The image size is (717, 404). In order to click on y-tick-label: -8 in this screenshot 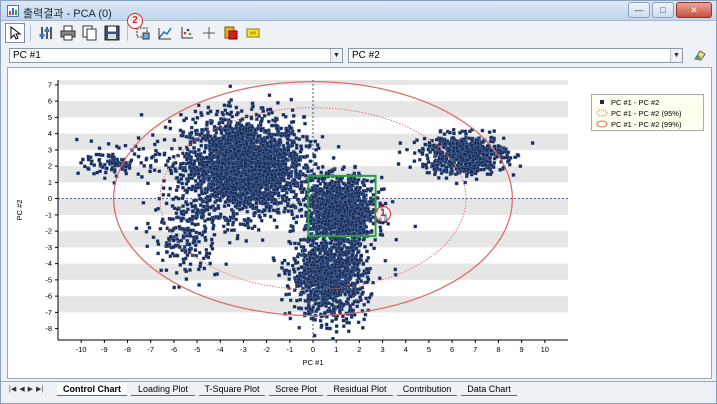, I will do `click(48, 328)`.